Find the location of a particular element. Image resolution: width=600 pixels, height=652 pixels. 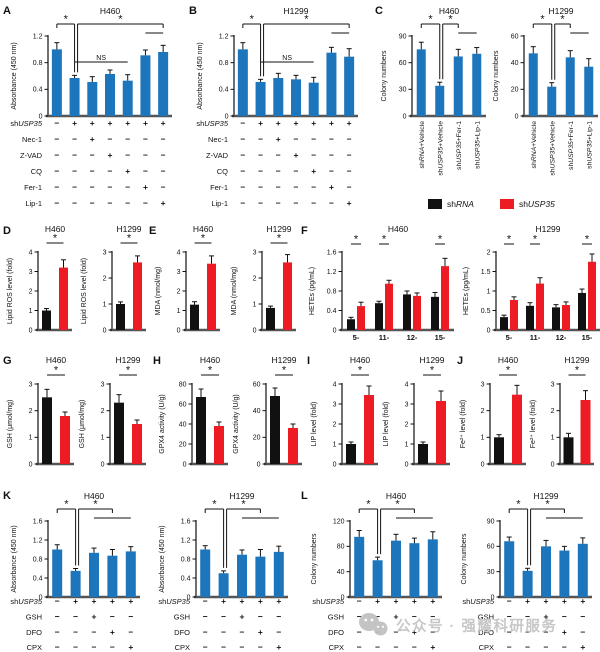

y-axis-label: Lipid ROS level (fold) is located at coordinates (10, 291).